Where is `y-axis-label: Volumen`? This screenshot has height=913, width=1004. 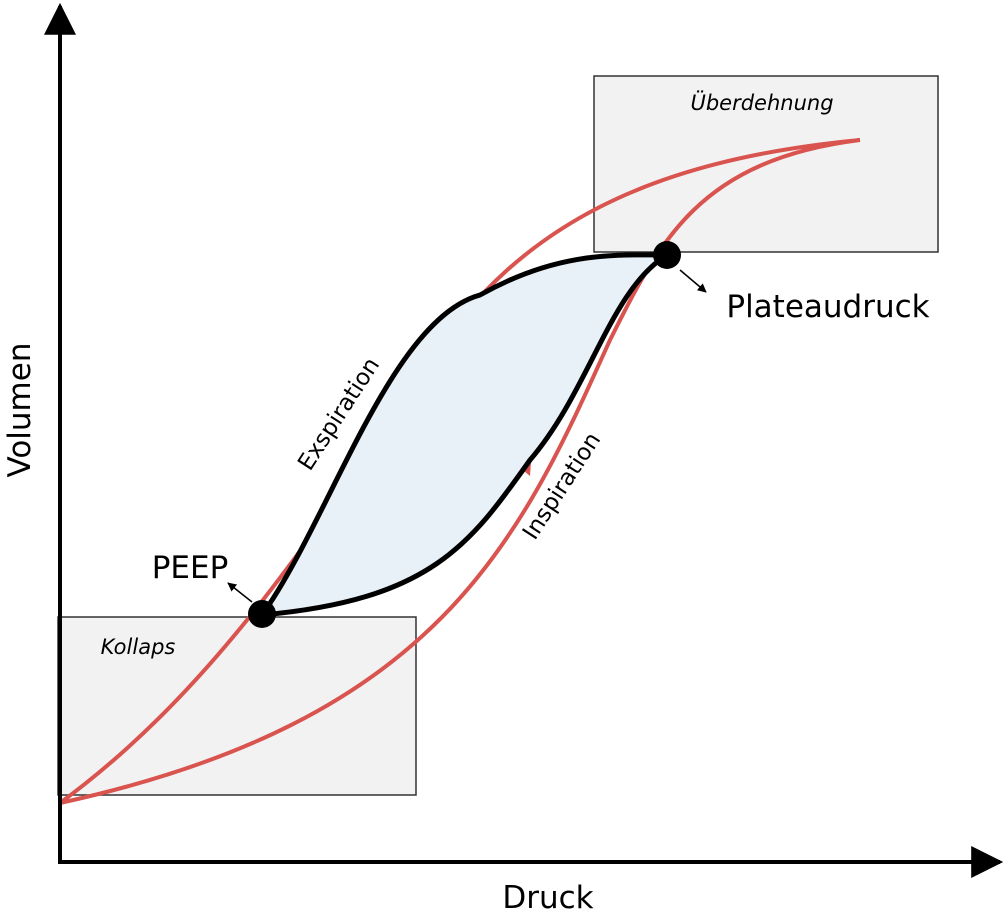
y-axis-label: Volumen is located at coordinates (20, 410).